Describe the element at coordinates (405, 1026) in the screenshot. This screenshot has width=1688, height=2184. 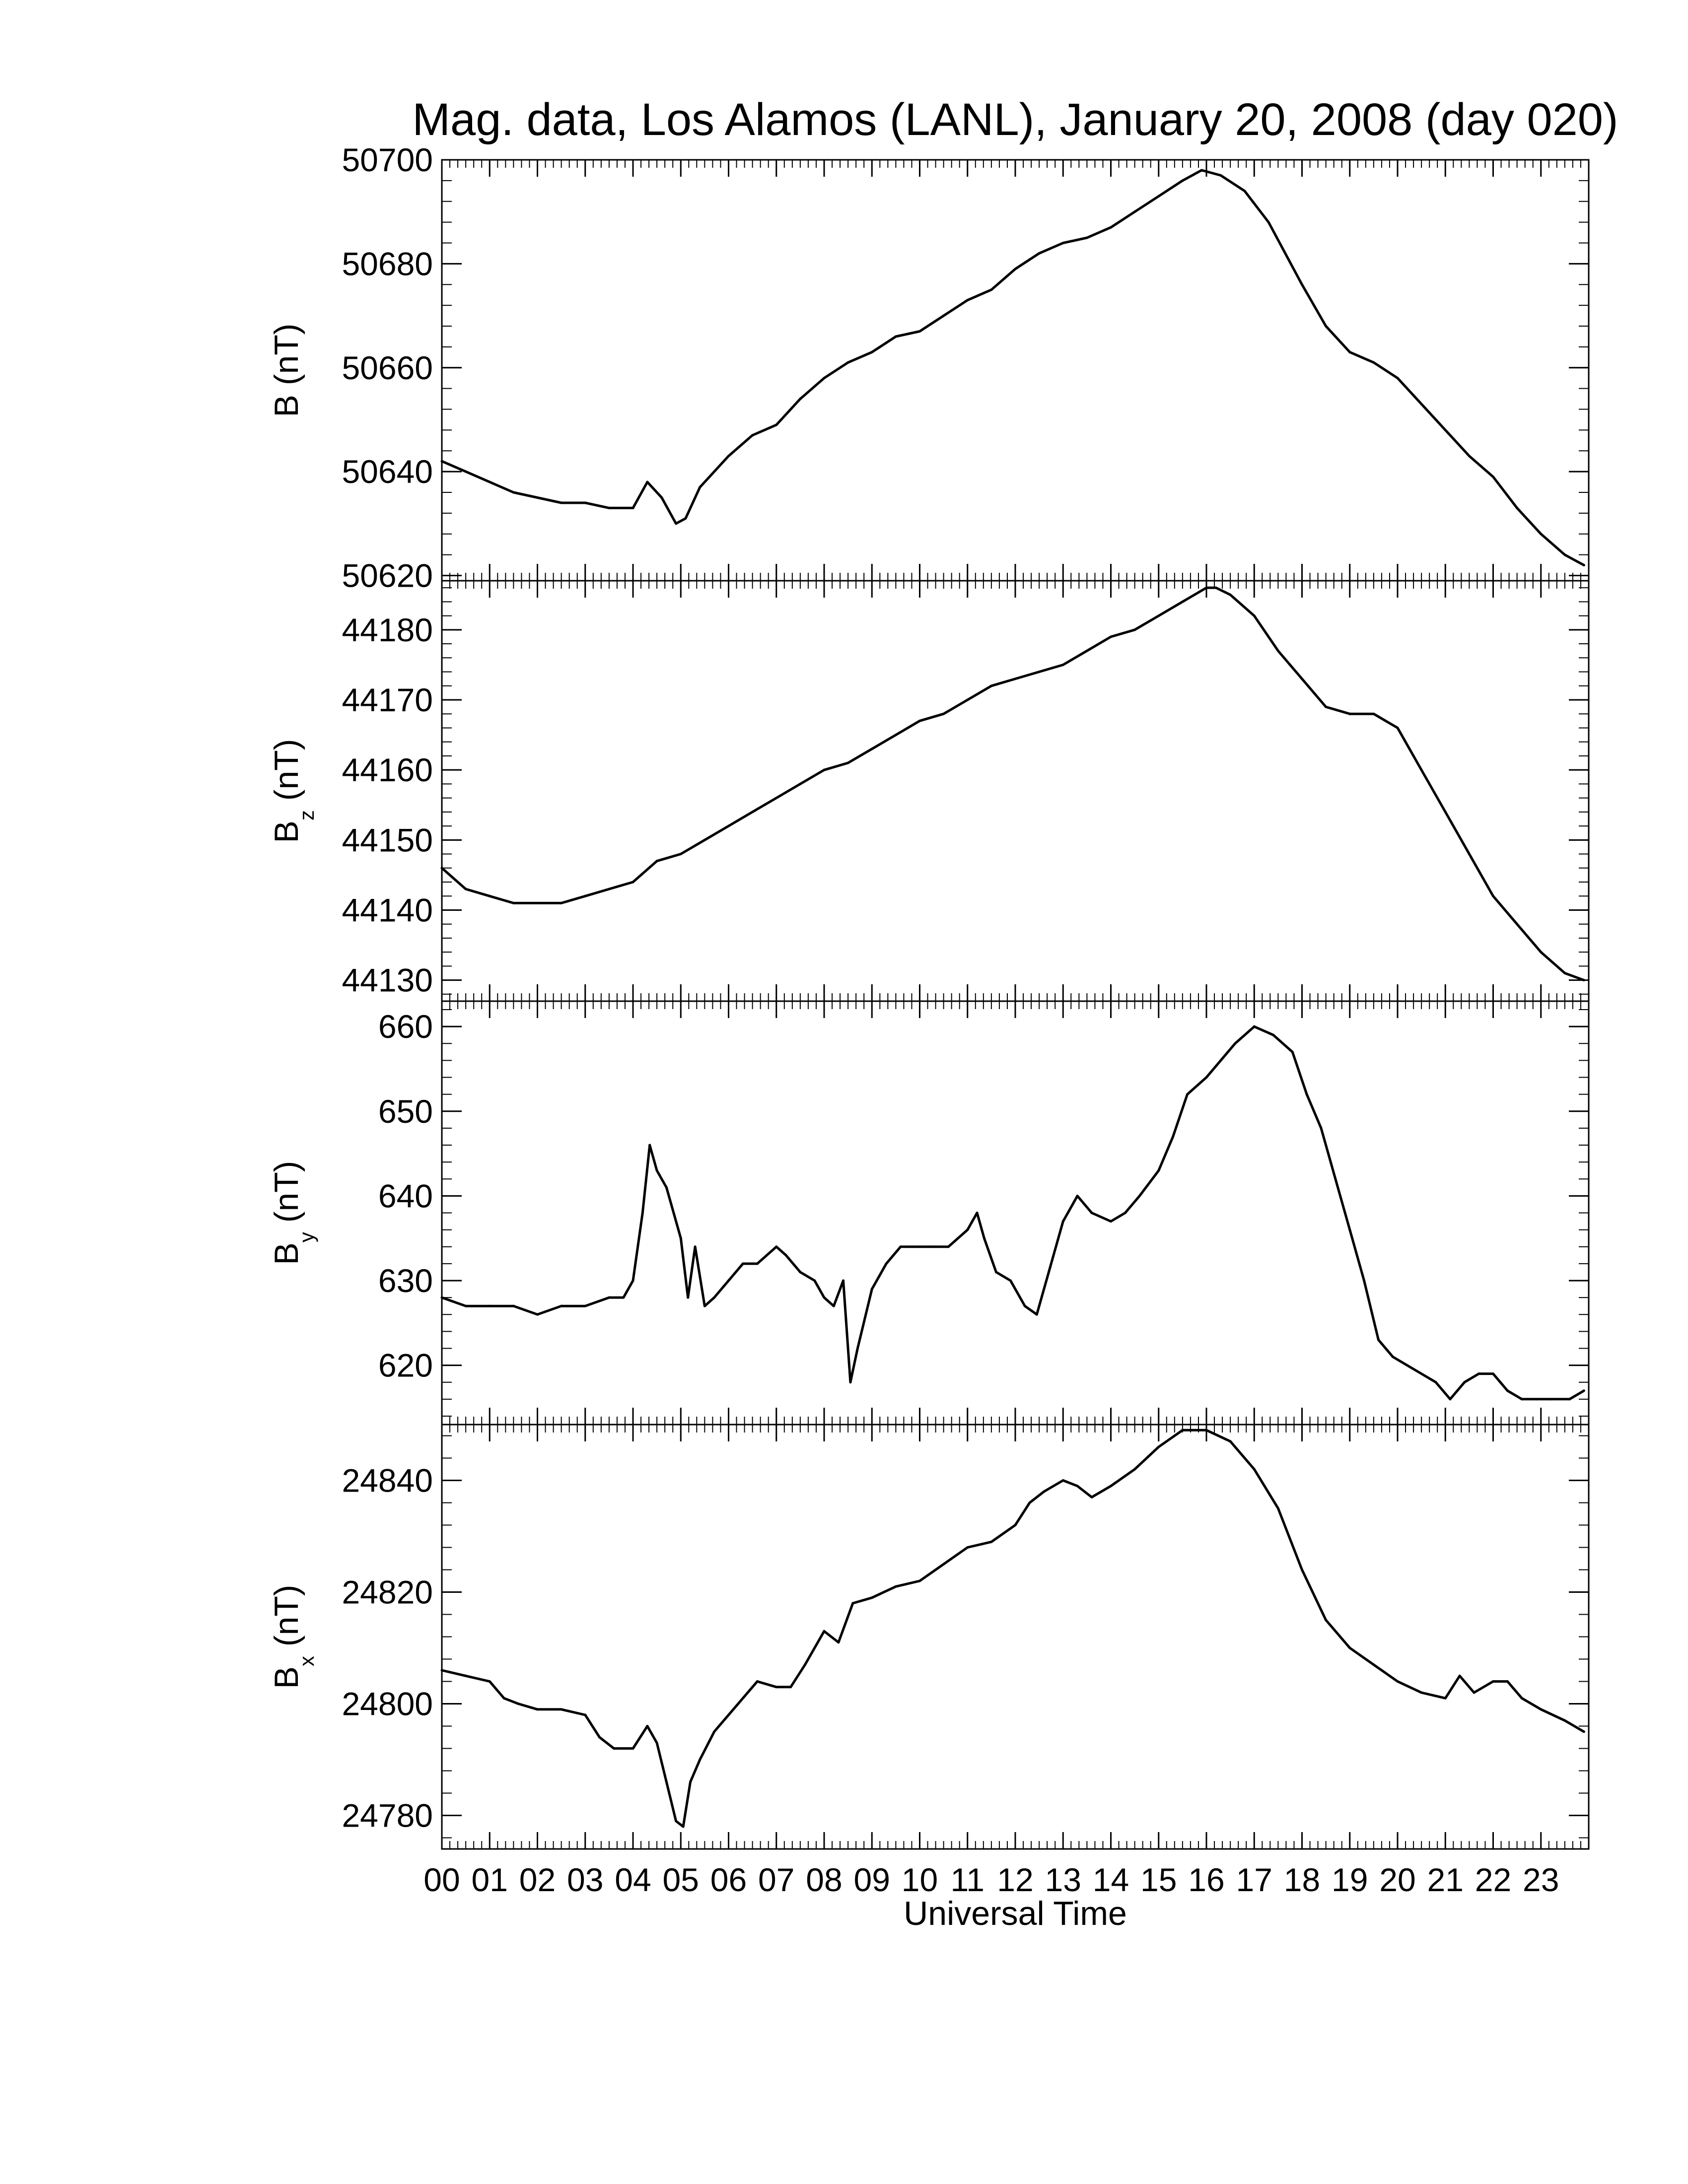
I see `y-tick-label: 660` at that location.